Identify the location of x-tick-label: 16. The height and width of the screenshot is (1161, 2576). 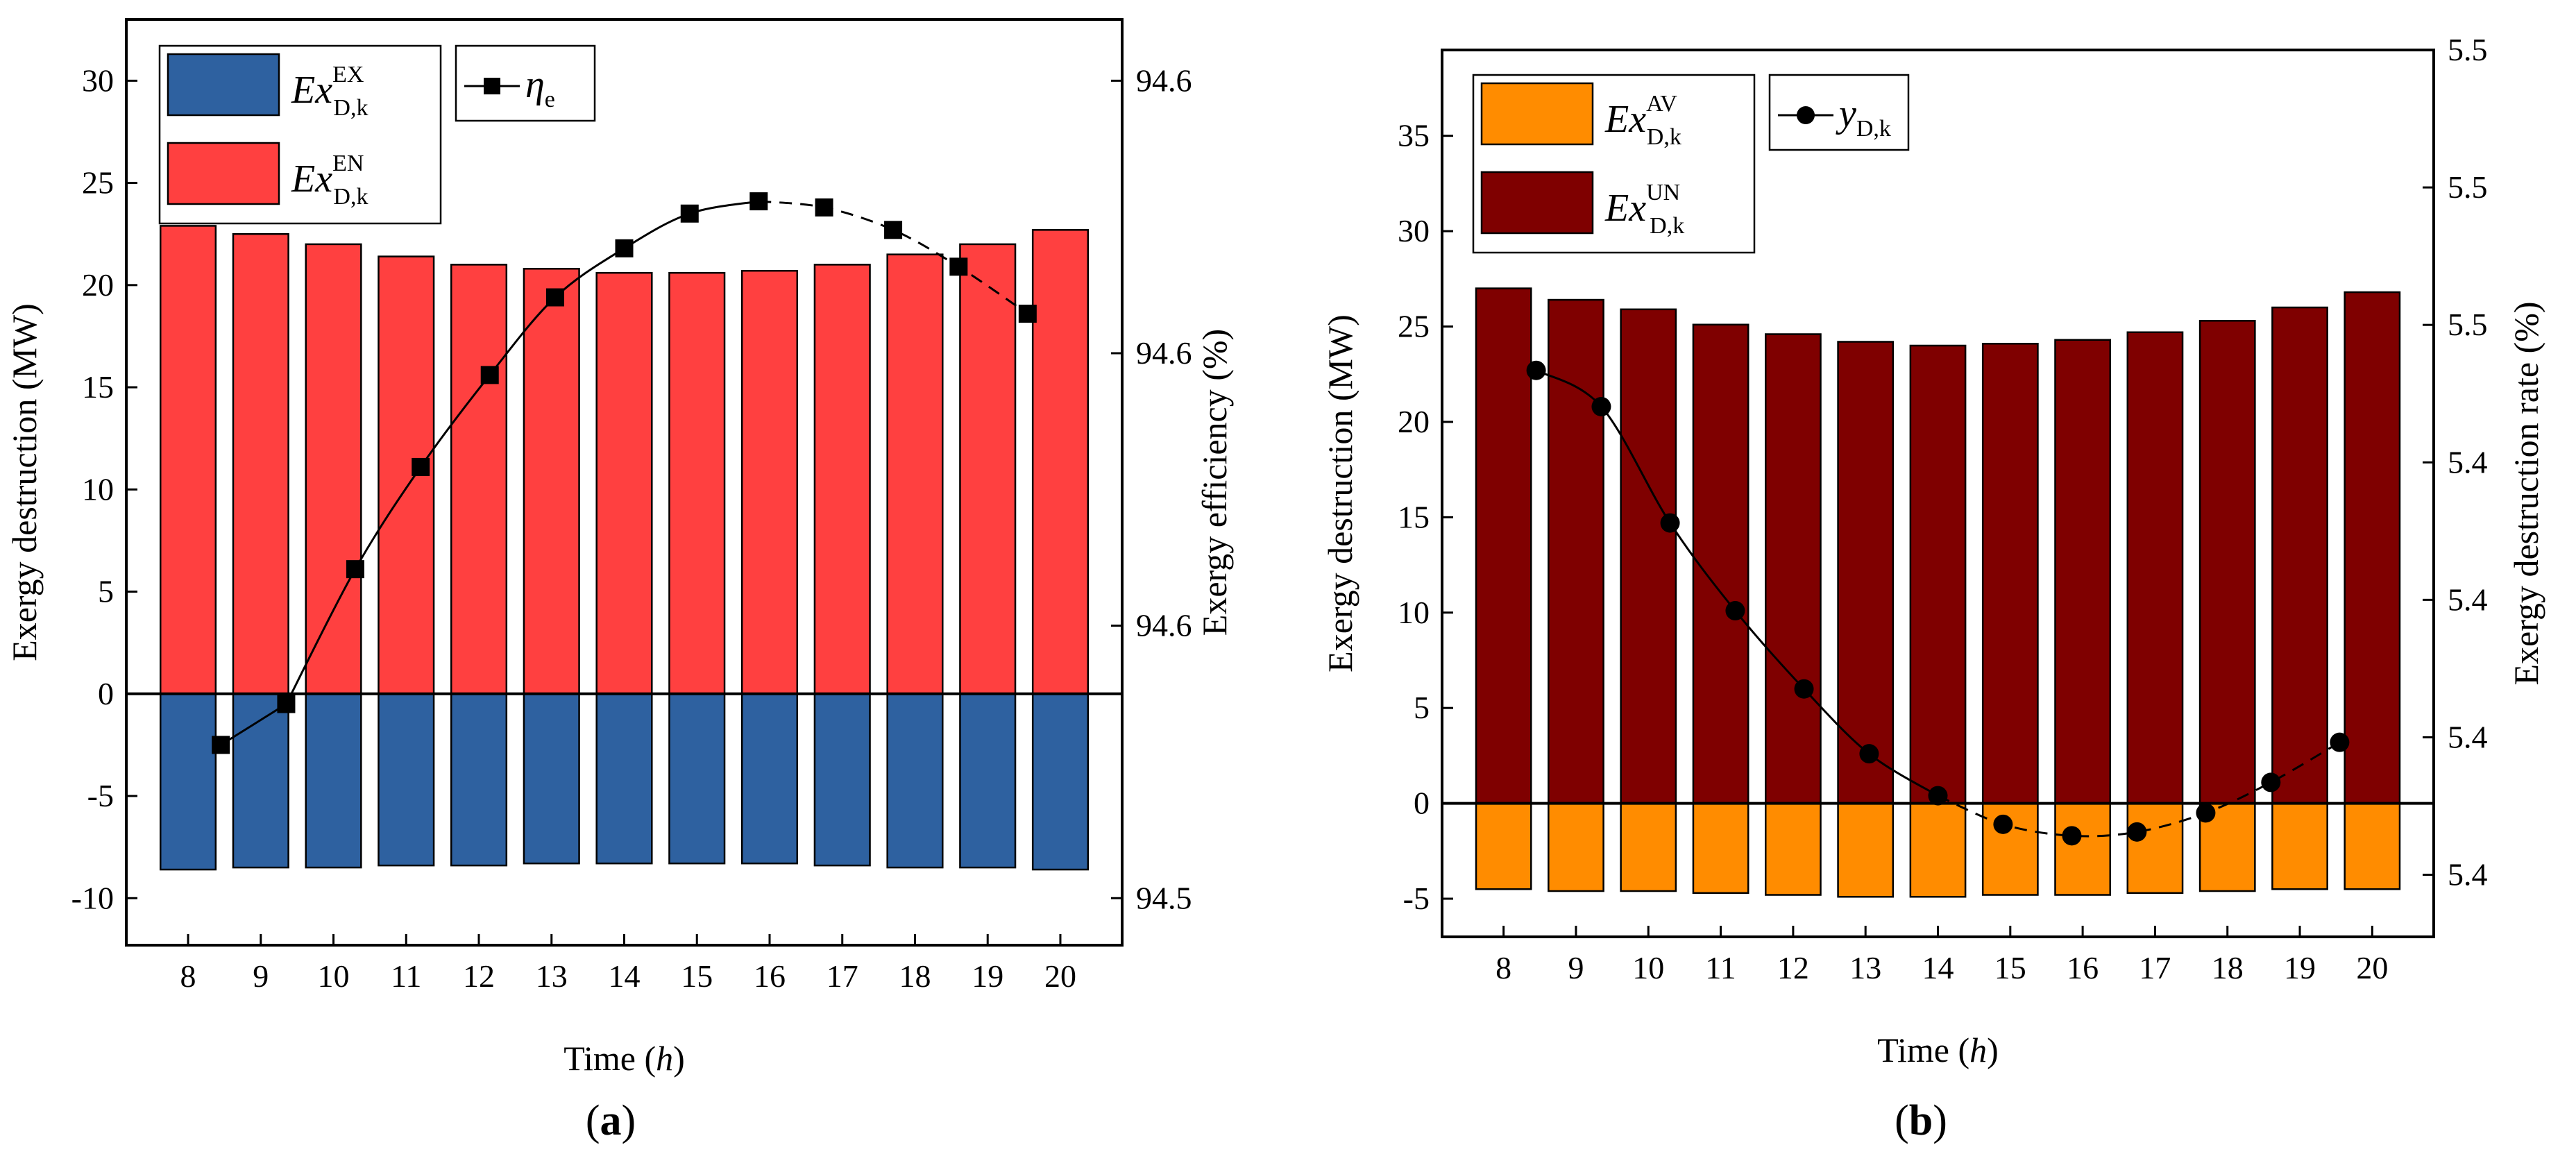
(2083, 967).